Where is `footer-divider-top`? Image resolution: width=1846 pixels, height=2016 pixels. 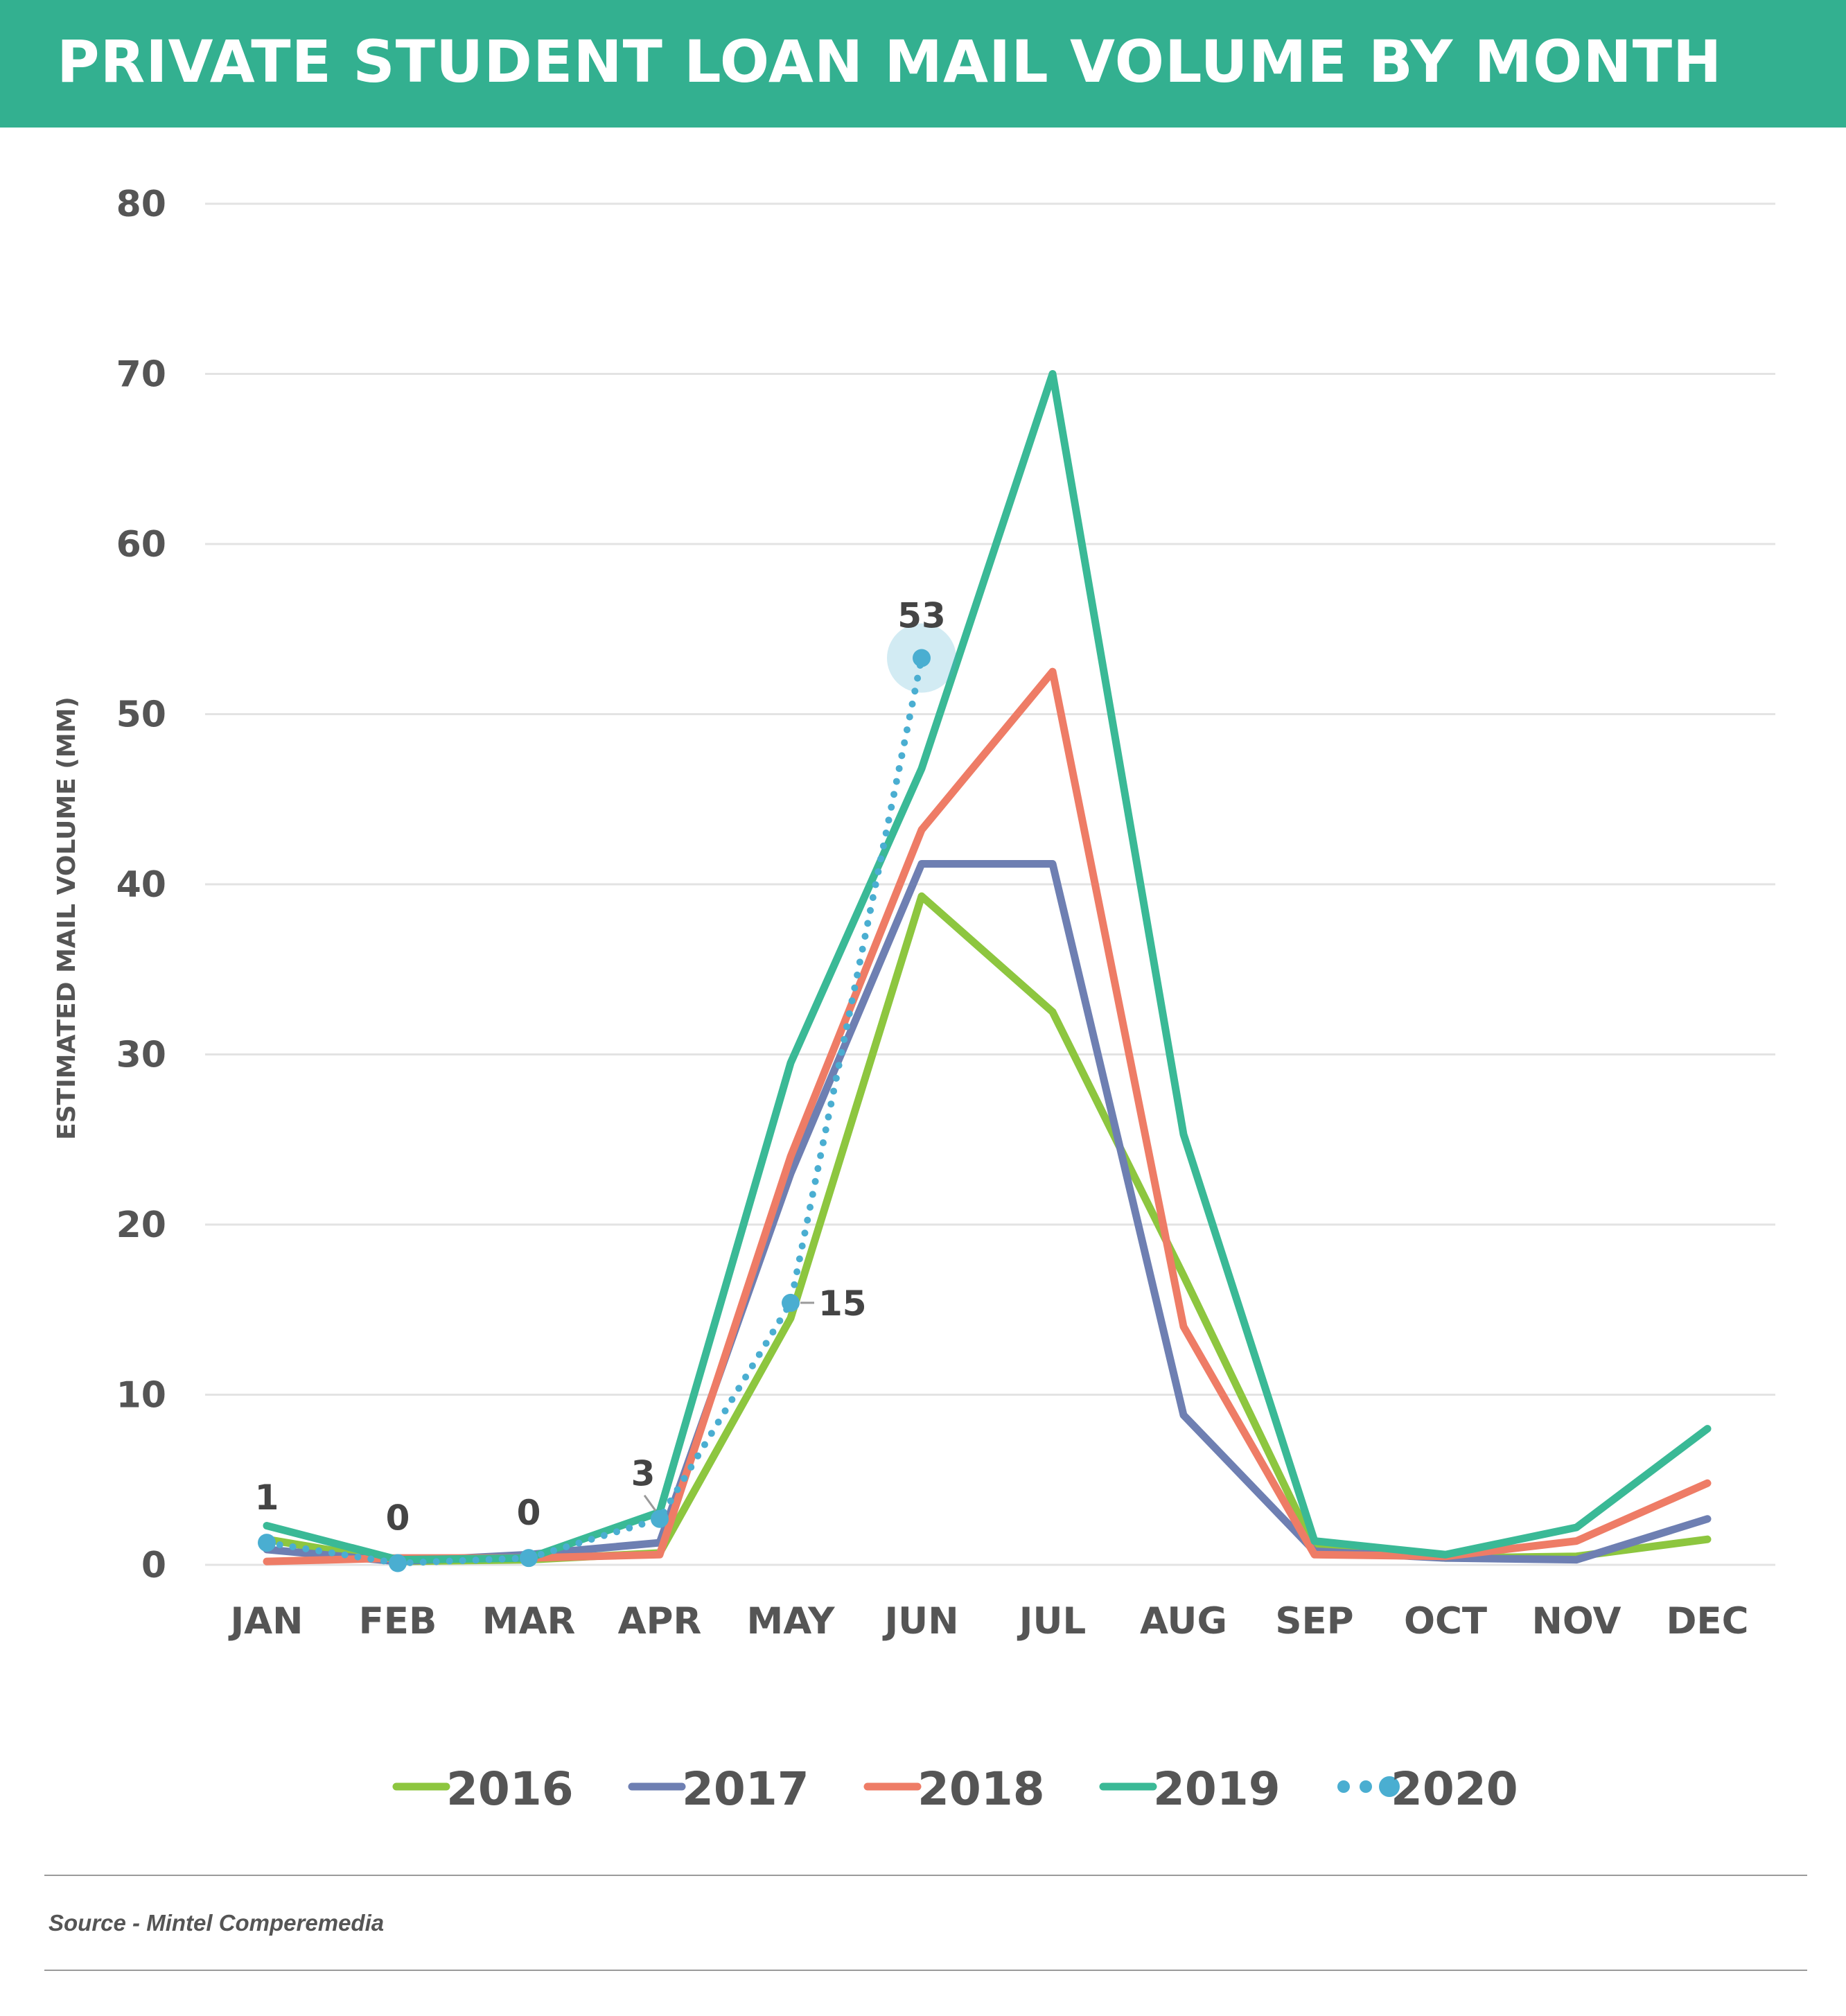
footer-divider-top is located at coordinates (925, 1875).